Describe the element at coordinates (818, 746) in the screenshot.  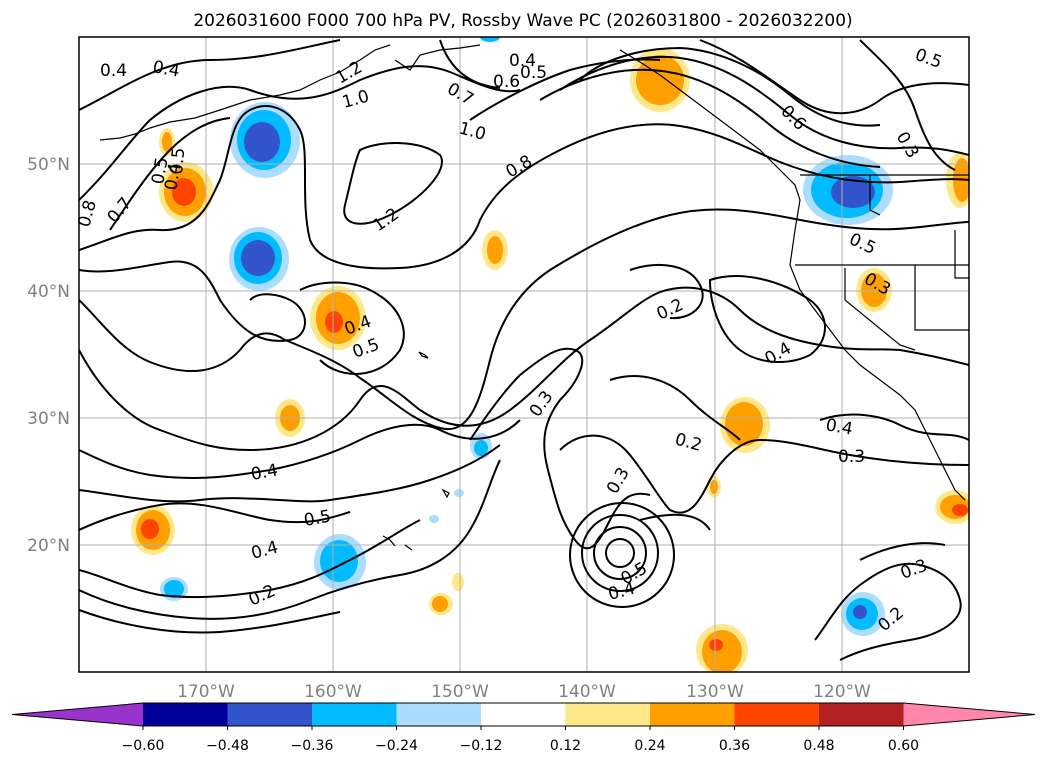
I see `colorbar-tick-label: 0.48` at that location.